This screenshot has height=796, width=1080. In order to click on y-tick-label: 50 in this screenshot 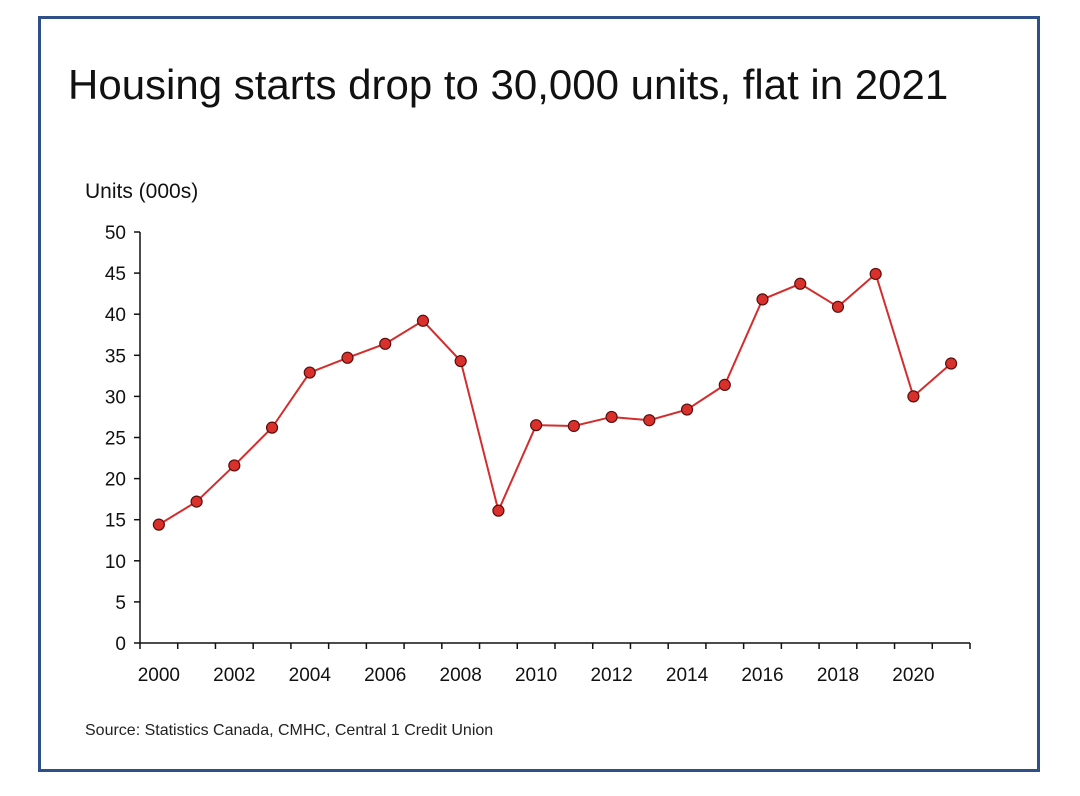, I will do `click(115, 233)`.